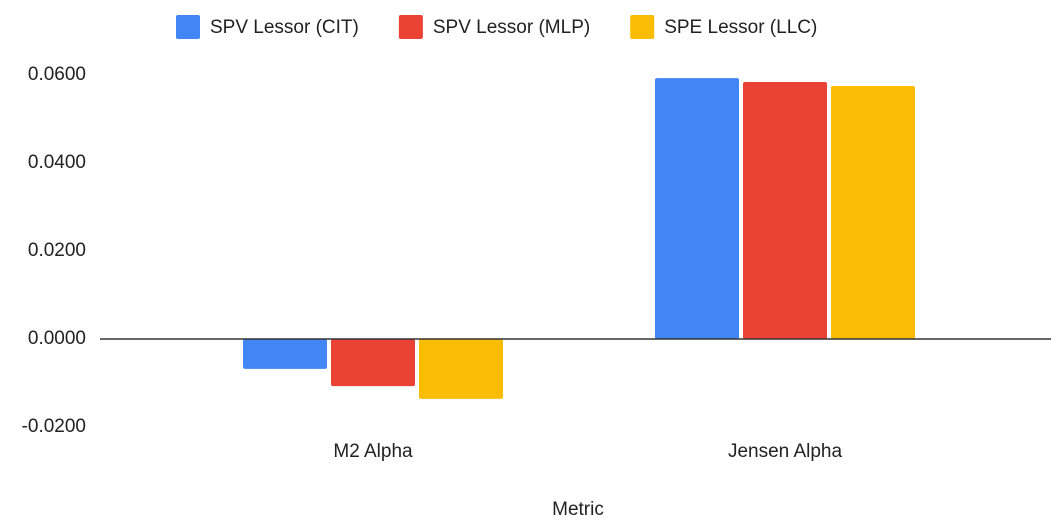  Describe the element at coordinates (373, 451) in the screenshot. I see `x-tick-label: M2 Alpha` at that location.